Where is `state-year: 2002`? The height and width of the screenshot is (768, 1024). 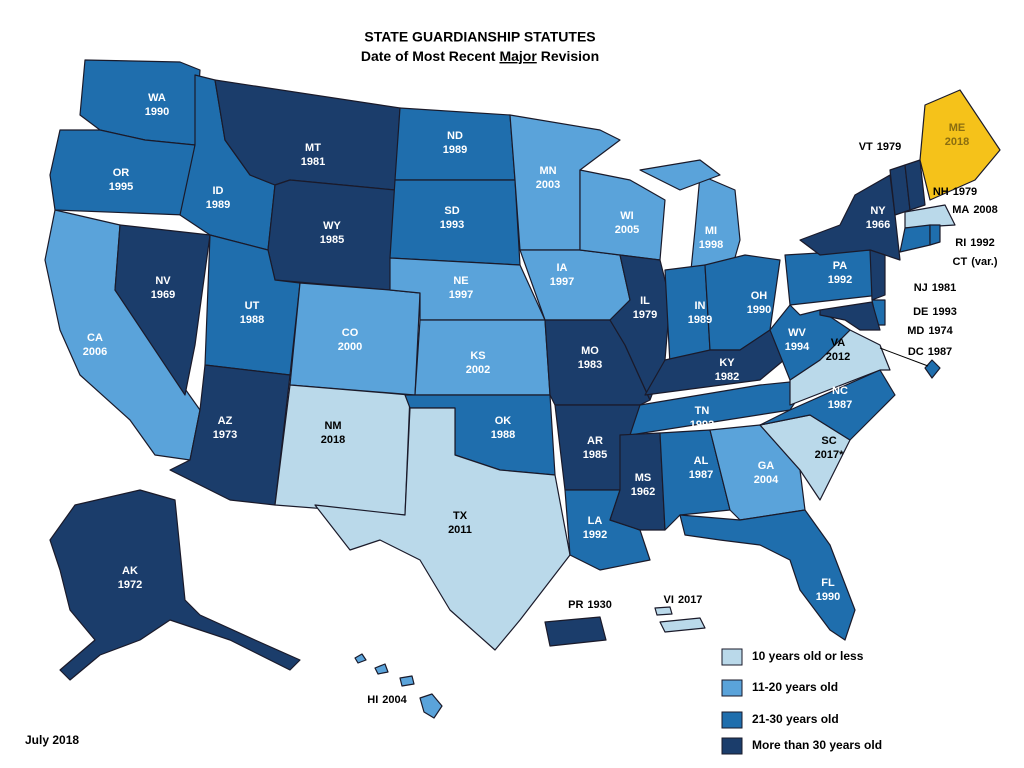
state-year: 2002 is located at coordinates (478, 370).